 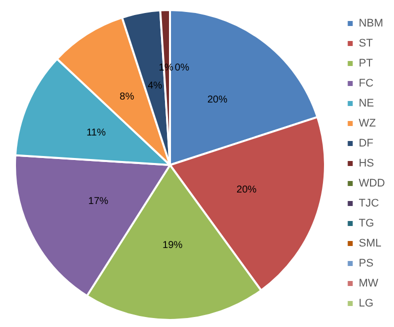 What do you see at coordinates (371, 24) in the screenshot?
I see `legend-label: NBM` at bounding box center [371, 24].